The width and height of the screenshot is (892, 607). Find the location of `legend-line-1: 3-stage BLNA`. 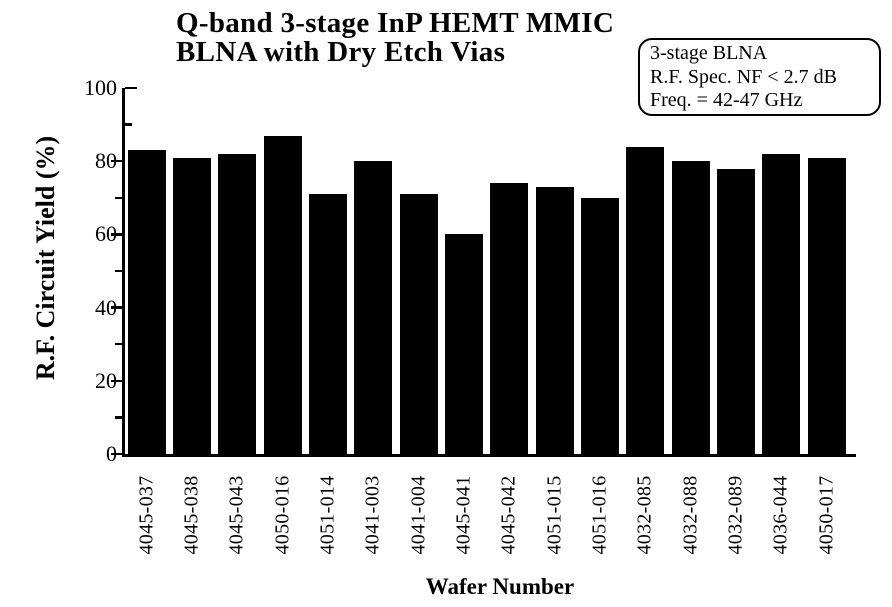

legend-line-1: 3-stage BLNA is located at coordinates (709, 53).